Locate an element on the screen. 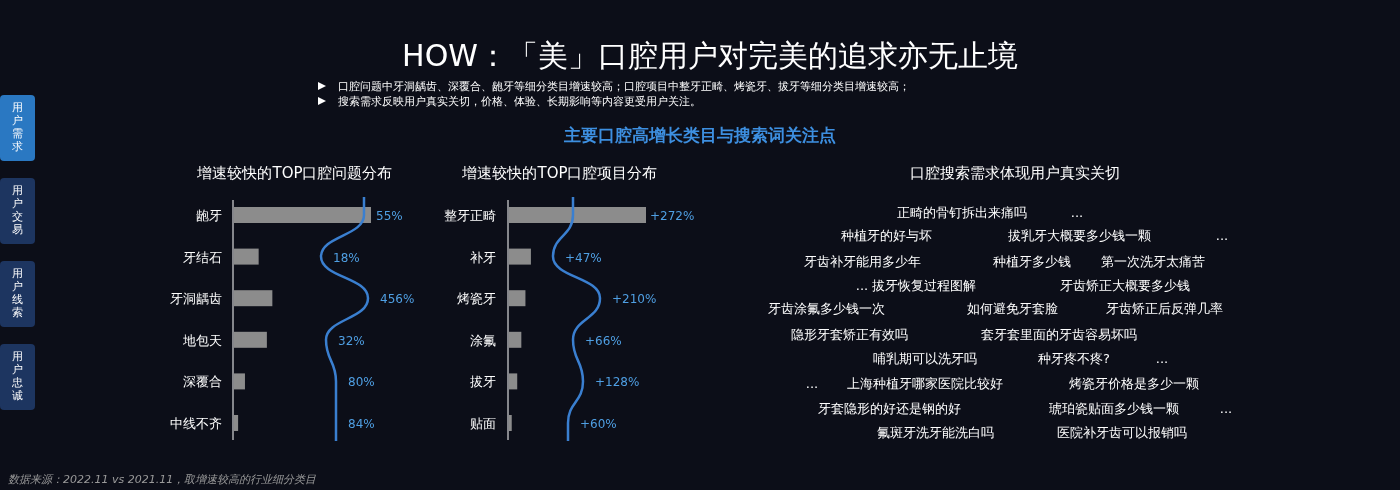  y-tick-label: 拔牙 is located at coordinates (483, 382).